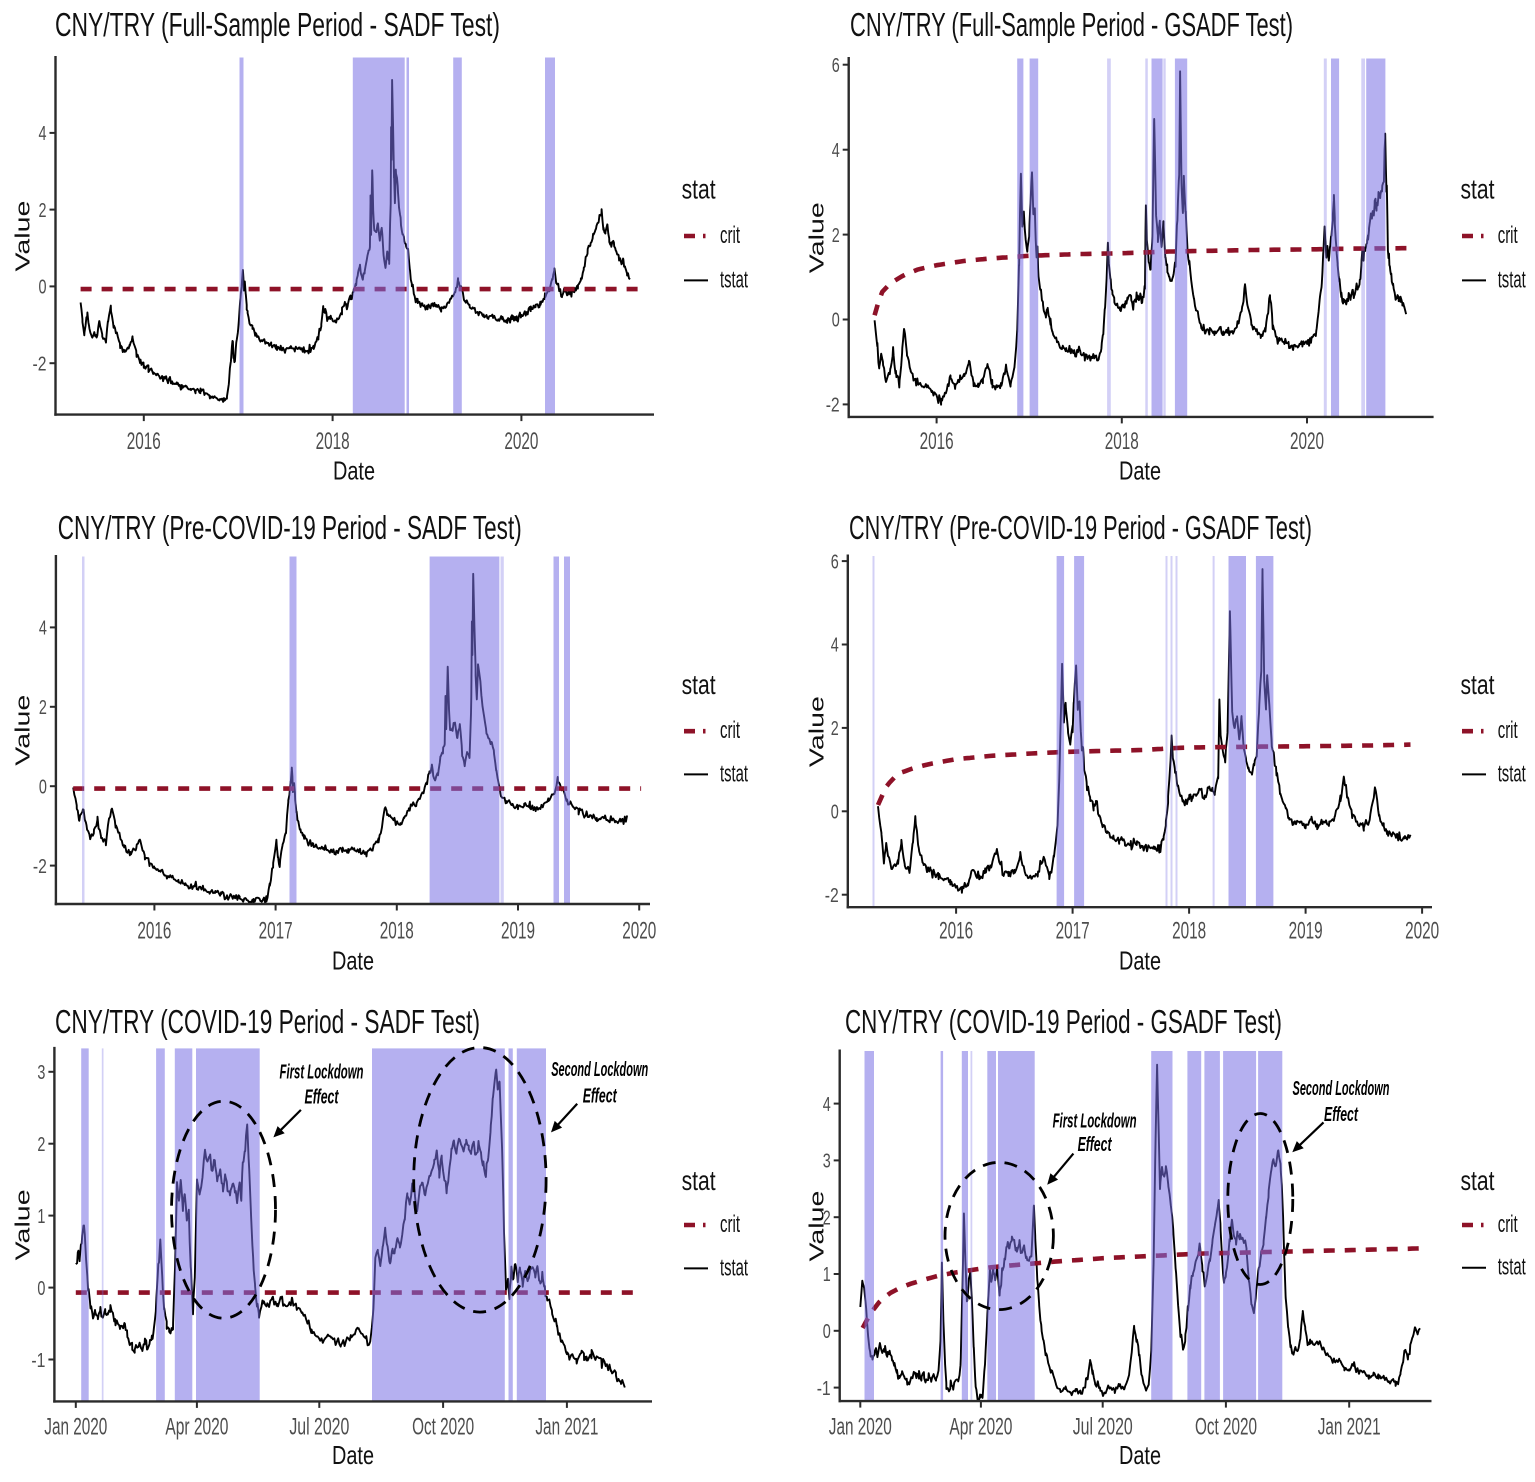 This screenshot has width=1535, height=1482. What do you see at coordinates (1063, 1021) in the screenshot?
I see `svg-text:CNY/TRY (COVID-19 Period - GSA: CNY/TRY (COVID-19 Period - GSADF Test)` at bounding box center [1063, 1021].